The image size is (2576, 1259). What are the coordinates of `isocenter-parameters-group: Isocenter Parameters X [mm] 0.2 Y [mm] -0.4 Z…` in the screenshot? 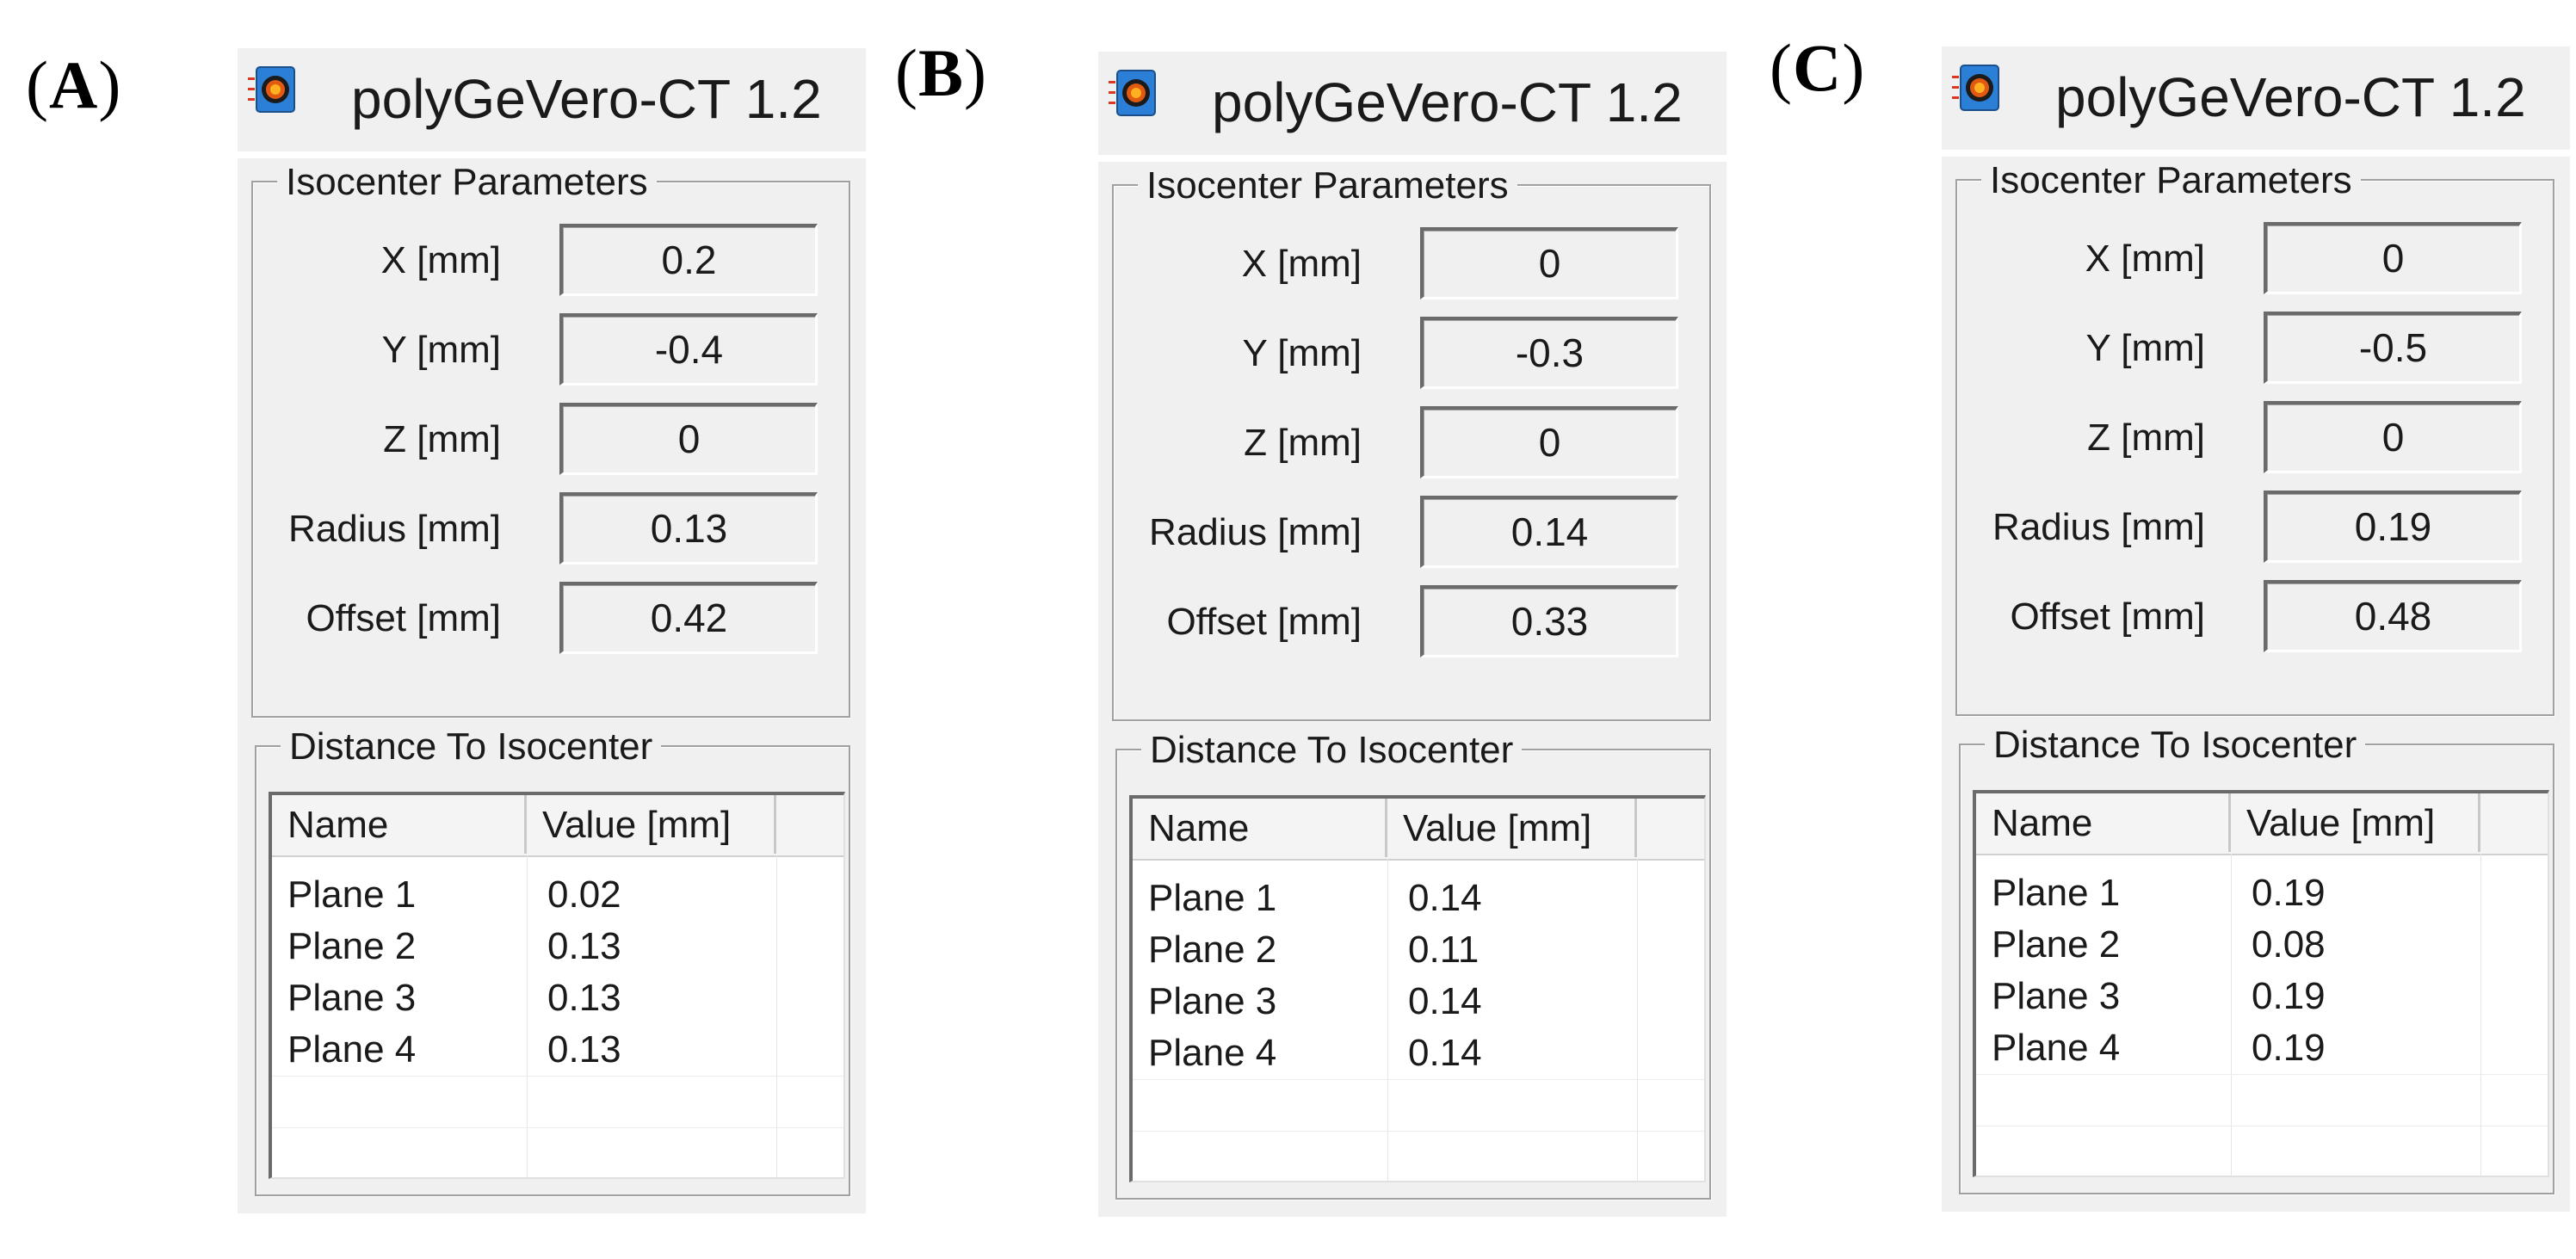 It's located at (550, 440).